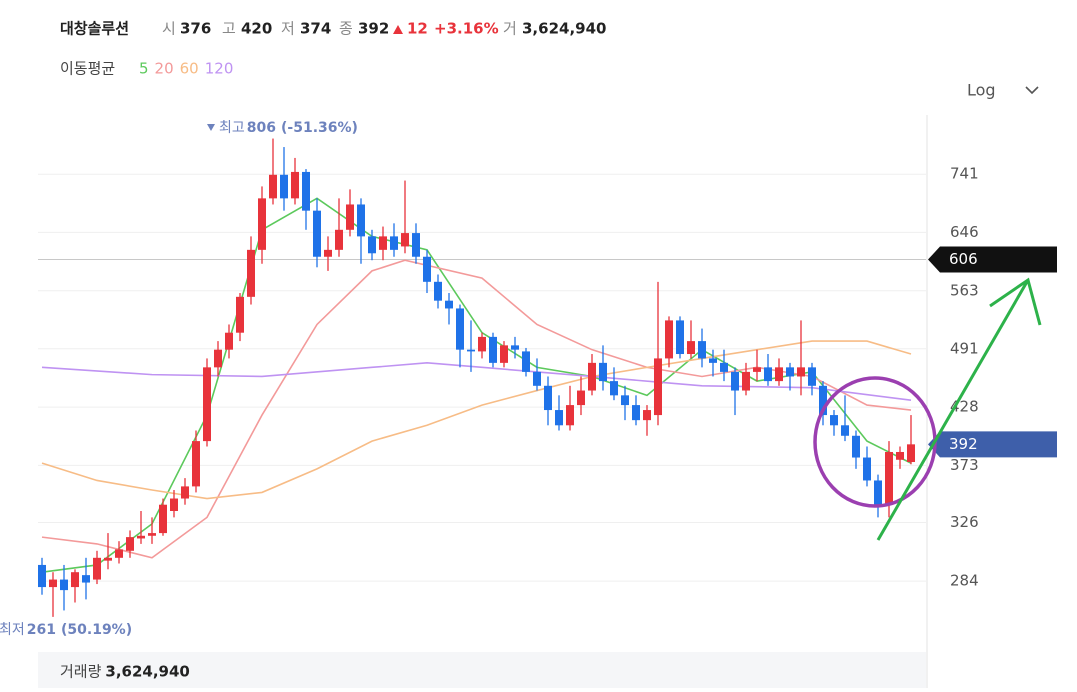  I want to click on annotation-label: 최저, so click(12, 630).